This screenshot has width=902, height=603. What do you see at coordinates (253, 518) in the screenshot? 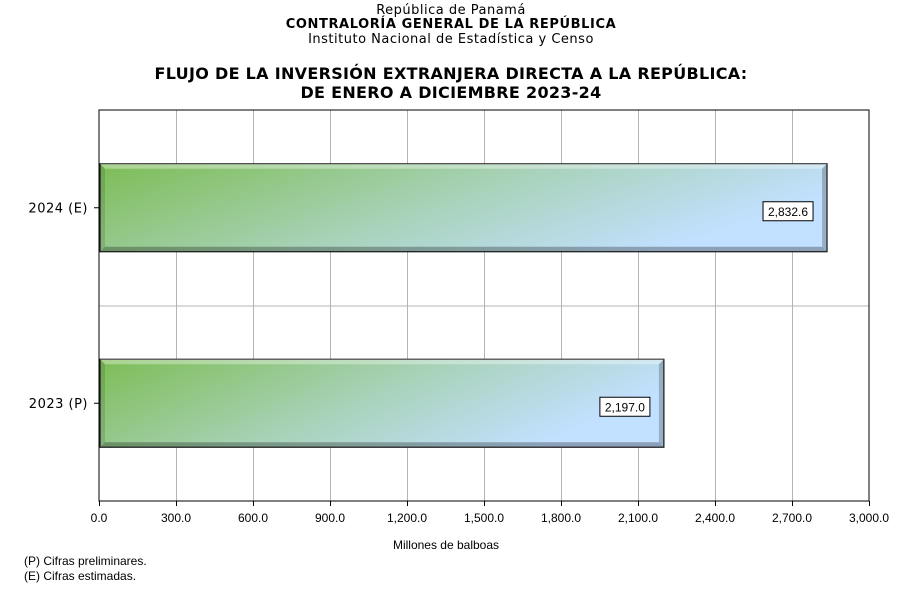
I see `x-tick-label: 600.0` at bounding box center [253, 518].